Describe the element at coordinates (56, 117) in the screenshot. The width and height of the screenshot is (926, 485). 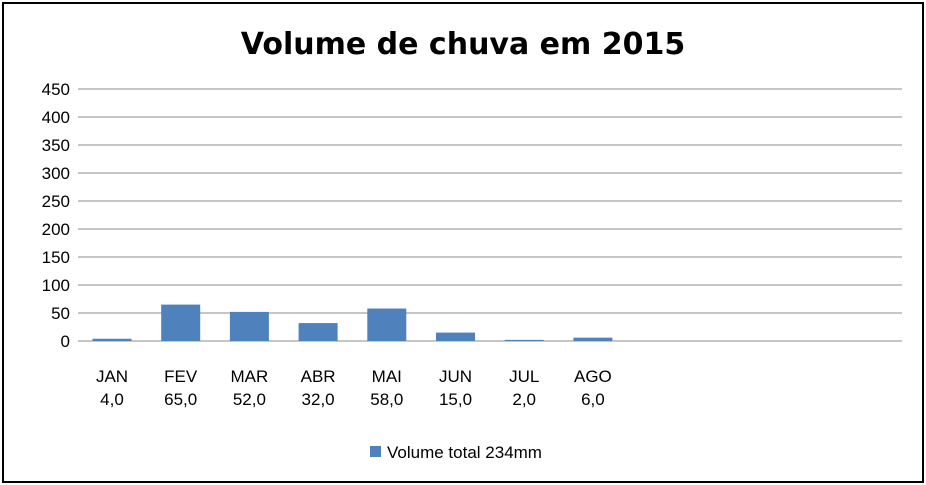
I see `y-tick-label: 400` at that location.